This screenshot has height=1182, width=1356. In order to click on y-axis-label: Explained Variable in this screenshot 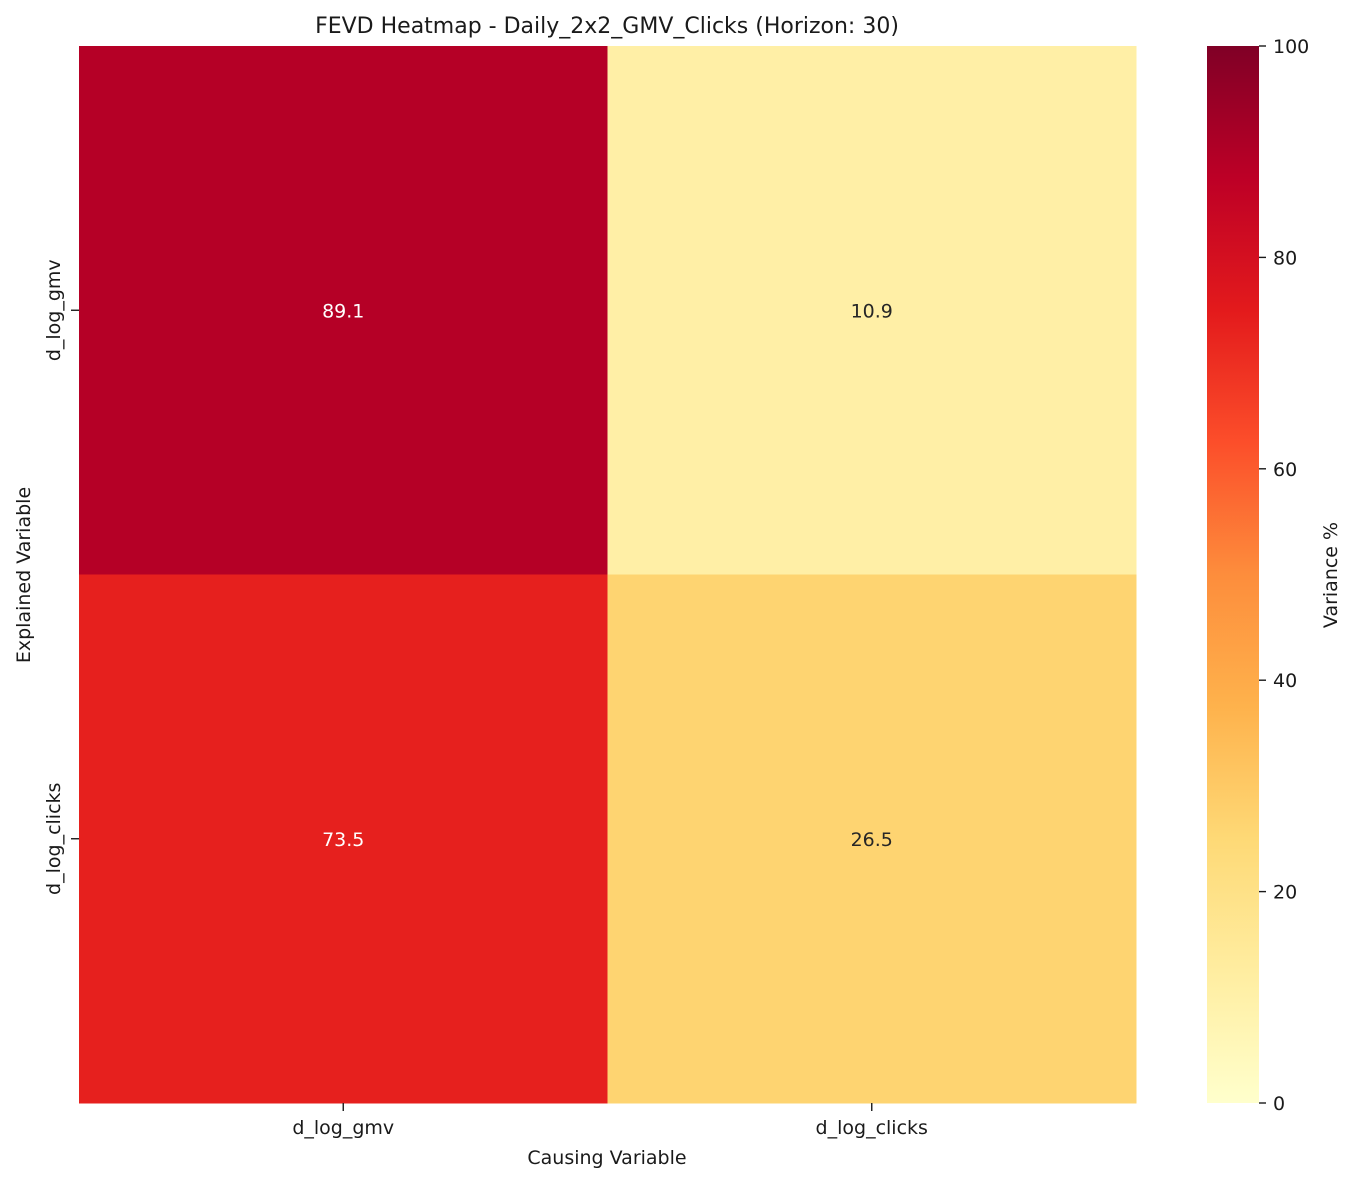, I will do `click(24, 575)`.